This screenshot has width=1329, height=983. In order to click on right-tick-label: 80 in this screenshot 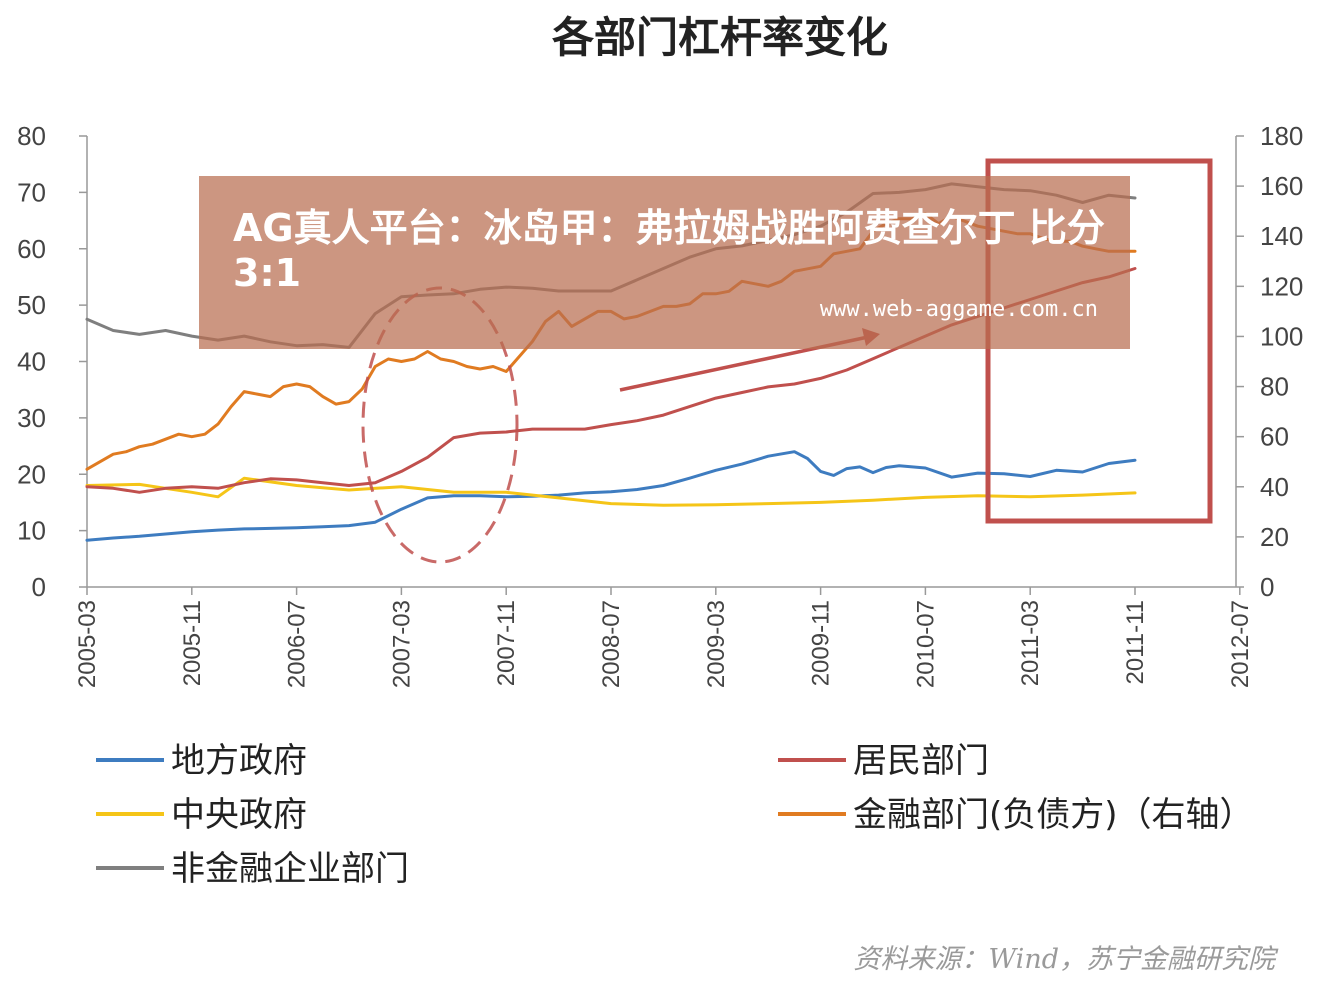, I will do `click(1274, 387)`.